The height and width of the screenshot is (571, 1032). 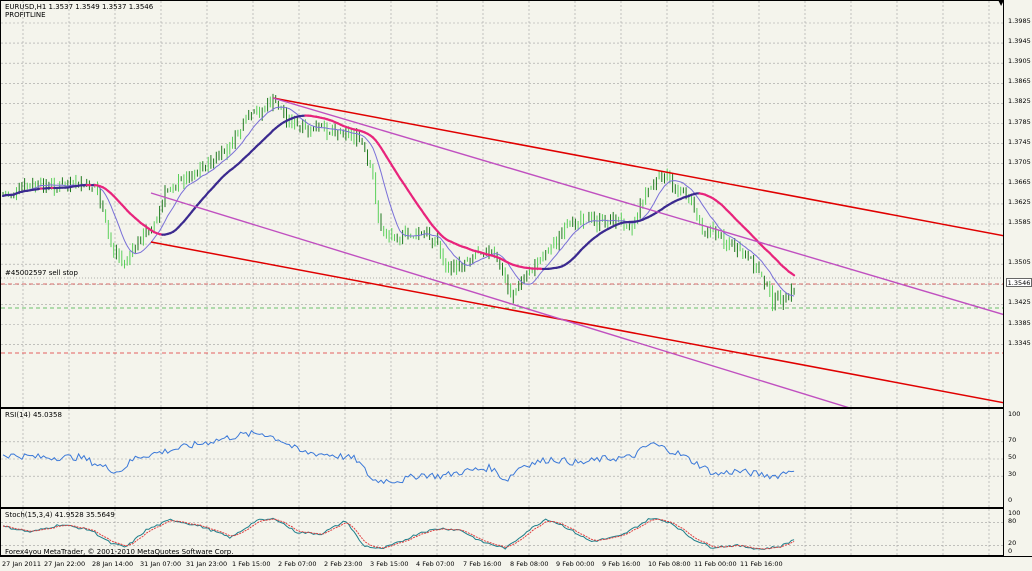 I want to click on rsi-label: RSI(14) 45.0358, so click(x=33, y=415).